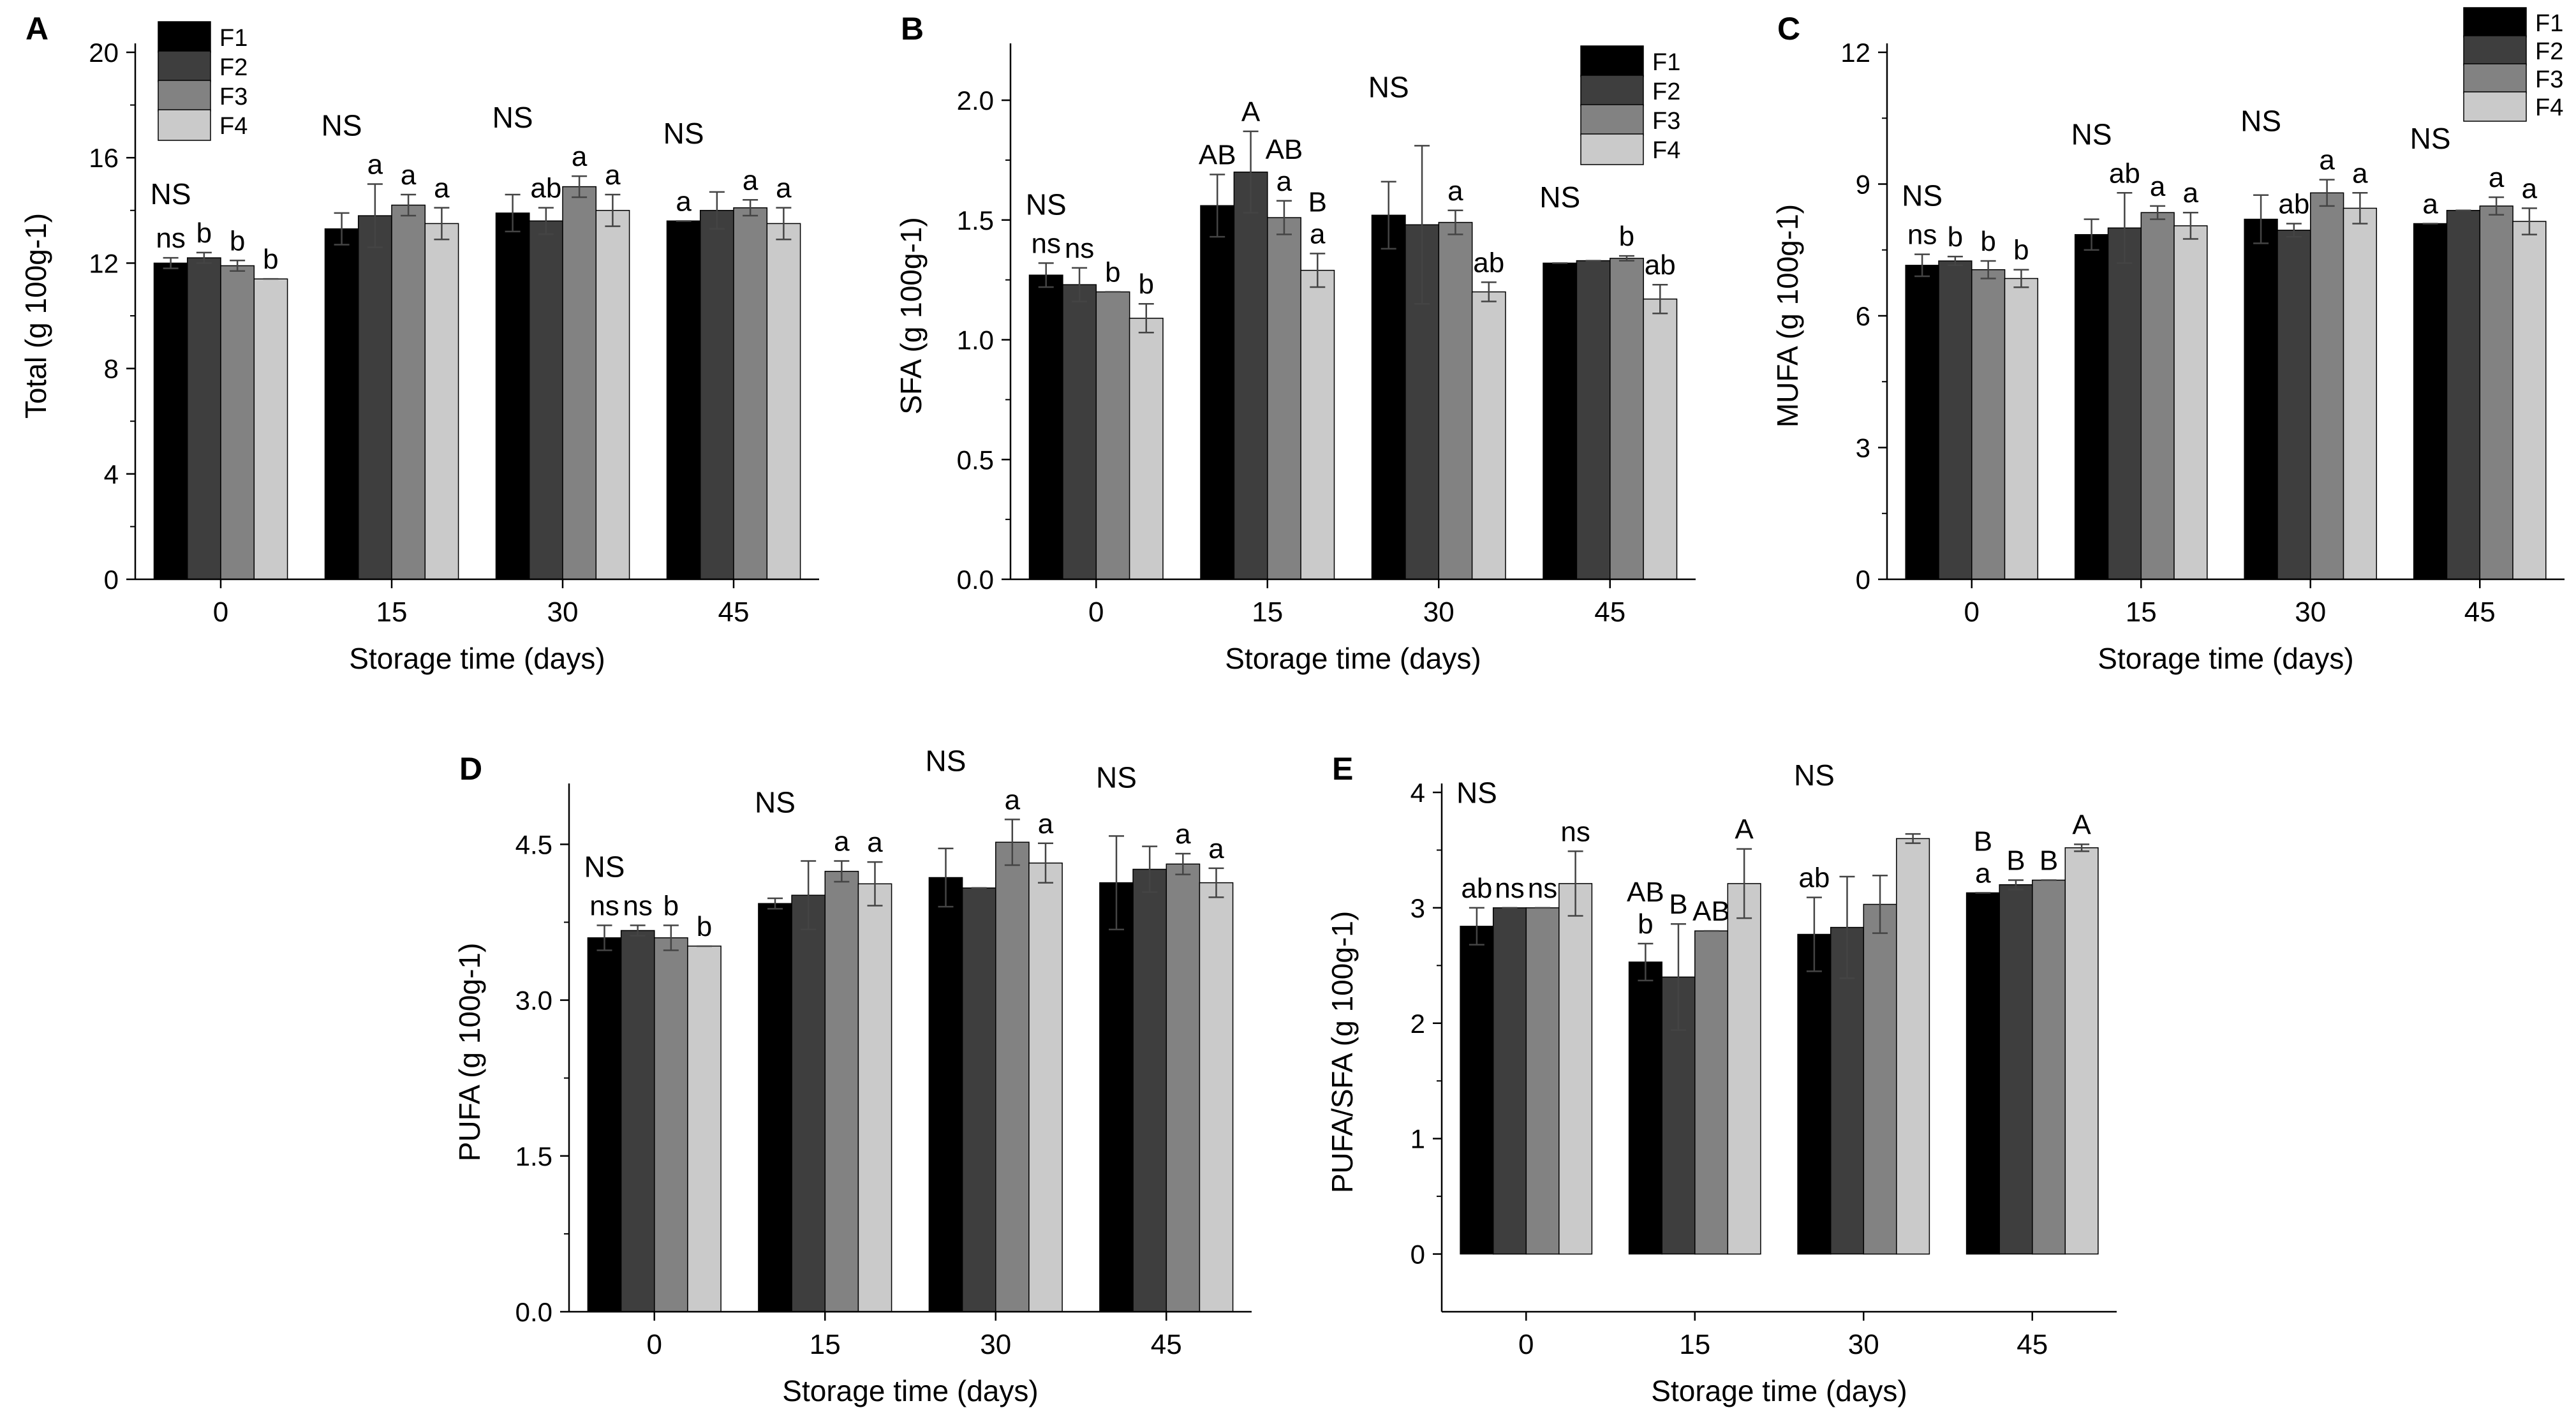  Describe the element at coordinates (2549, 79) in the screenshot. I see `legend-label: F3` at that location.